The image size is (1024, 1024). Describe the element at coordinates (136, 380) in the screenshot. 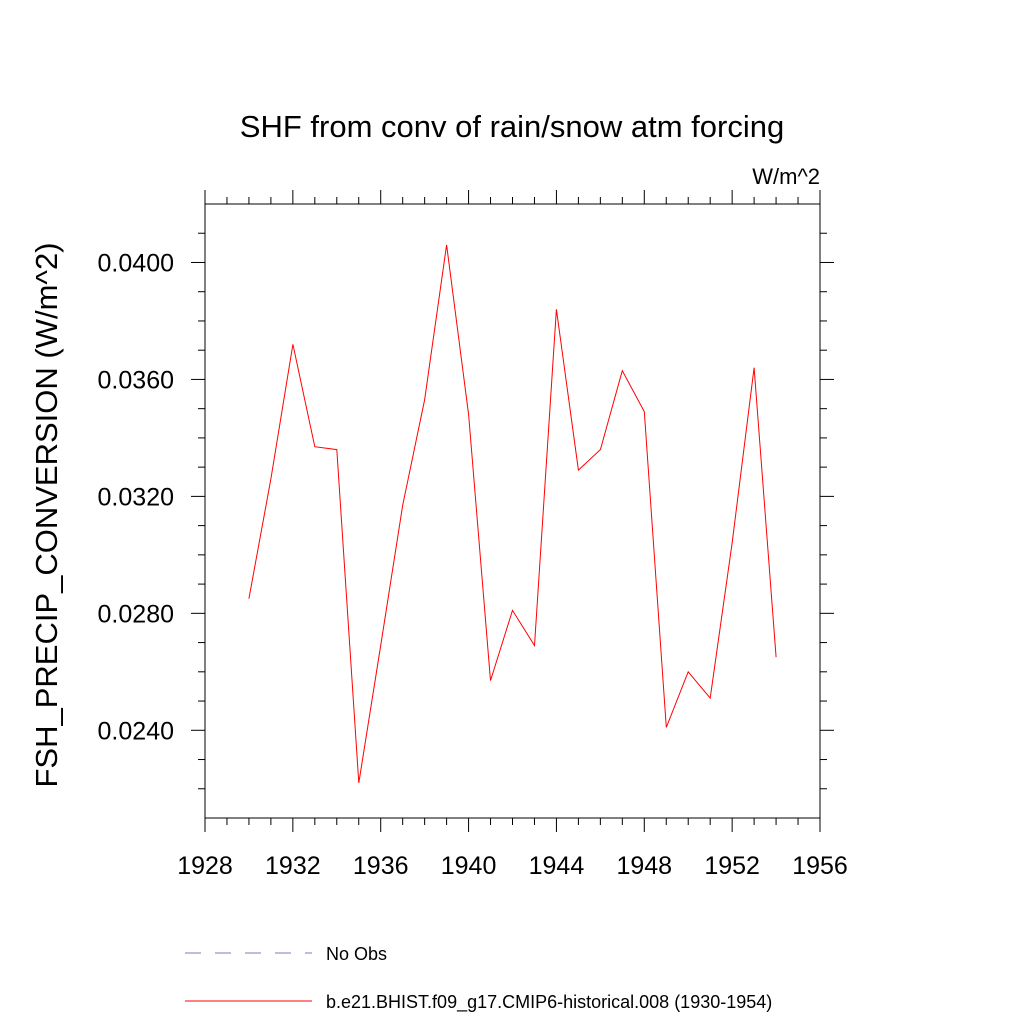

I see `y-tick-label: 0.0360` at that location.